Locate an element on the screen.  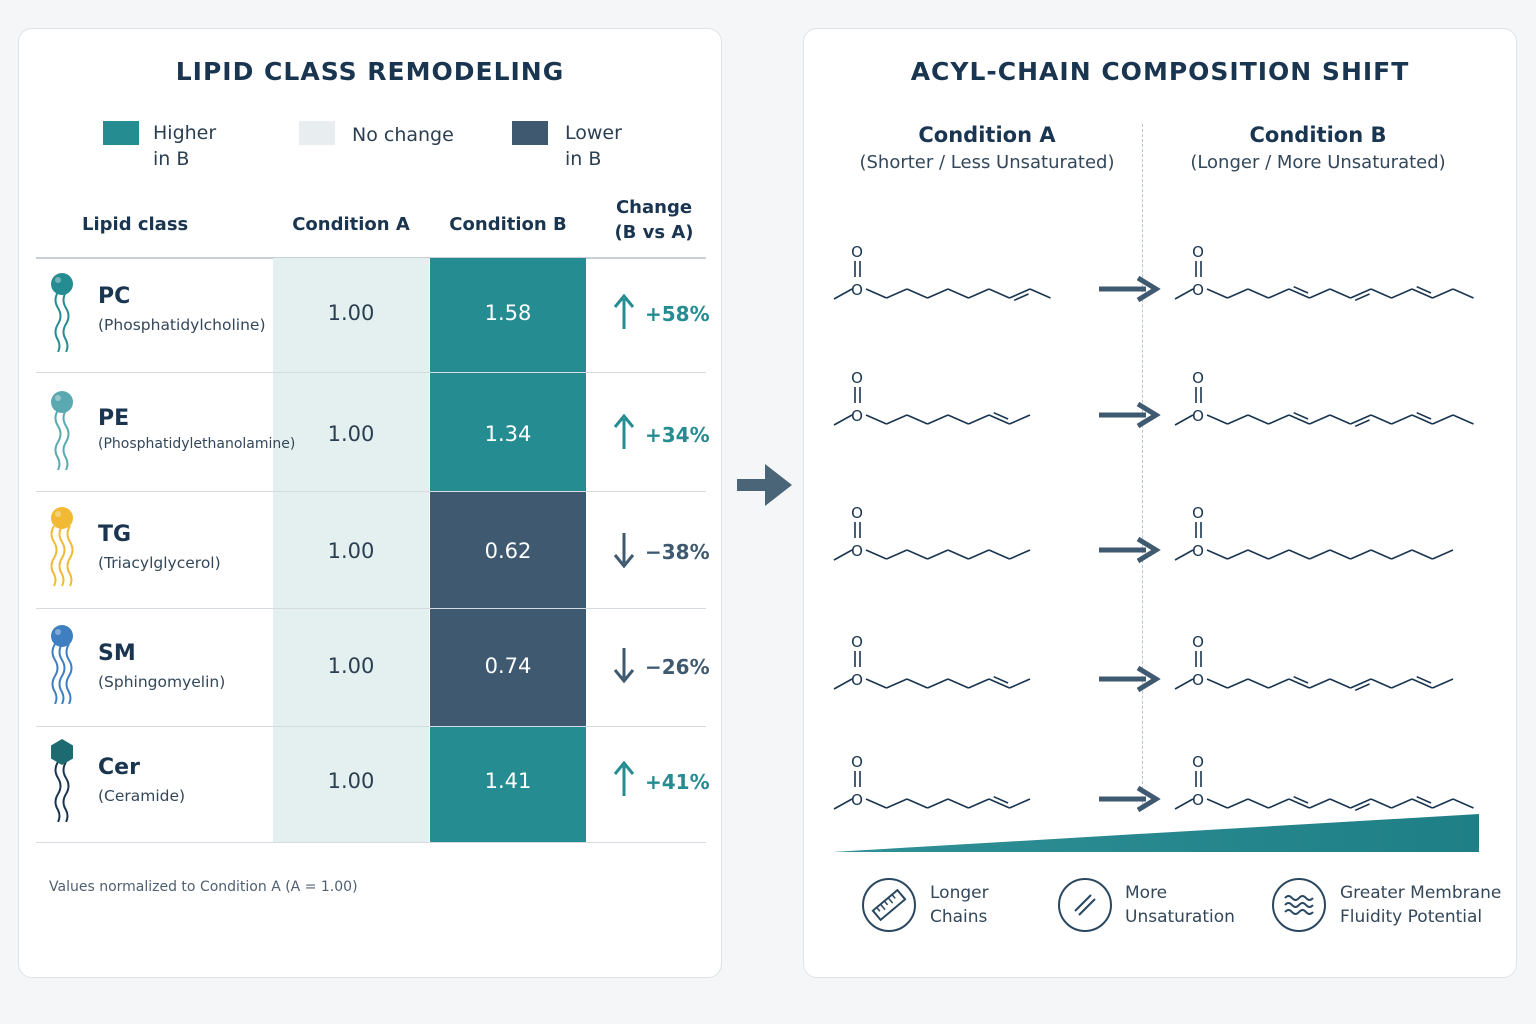
row-change-pe: +34% is located at coordinates (677, 435).